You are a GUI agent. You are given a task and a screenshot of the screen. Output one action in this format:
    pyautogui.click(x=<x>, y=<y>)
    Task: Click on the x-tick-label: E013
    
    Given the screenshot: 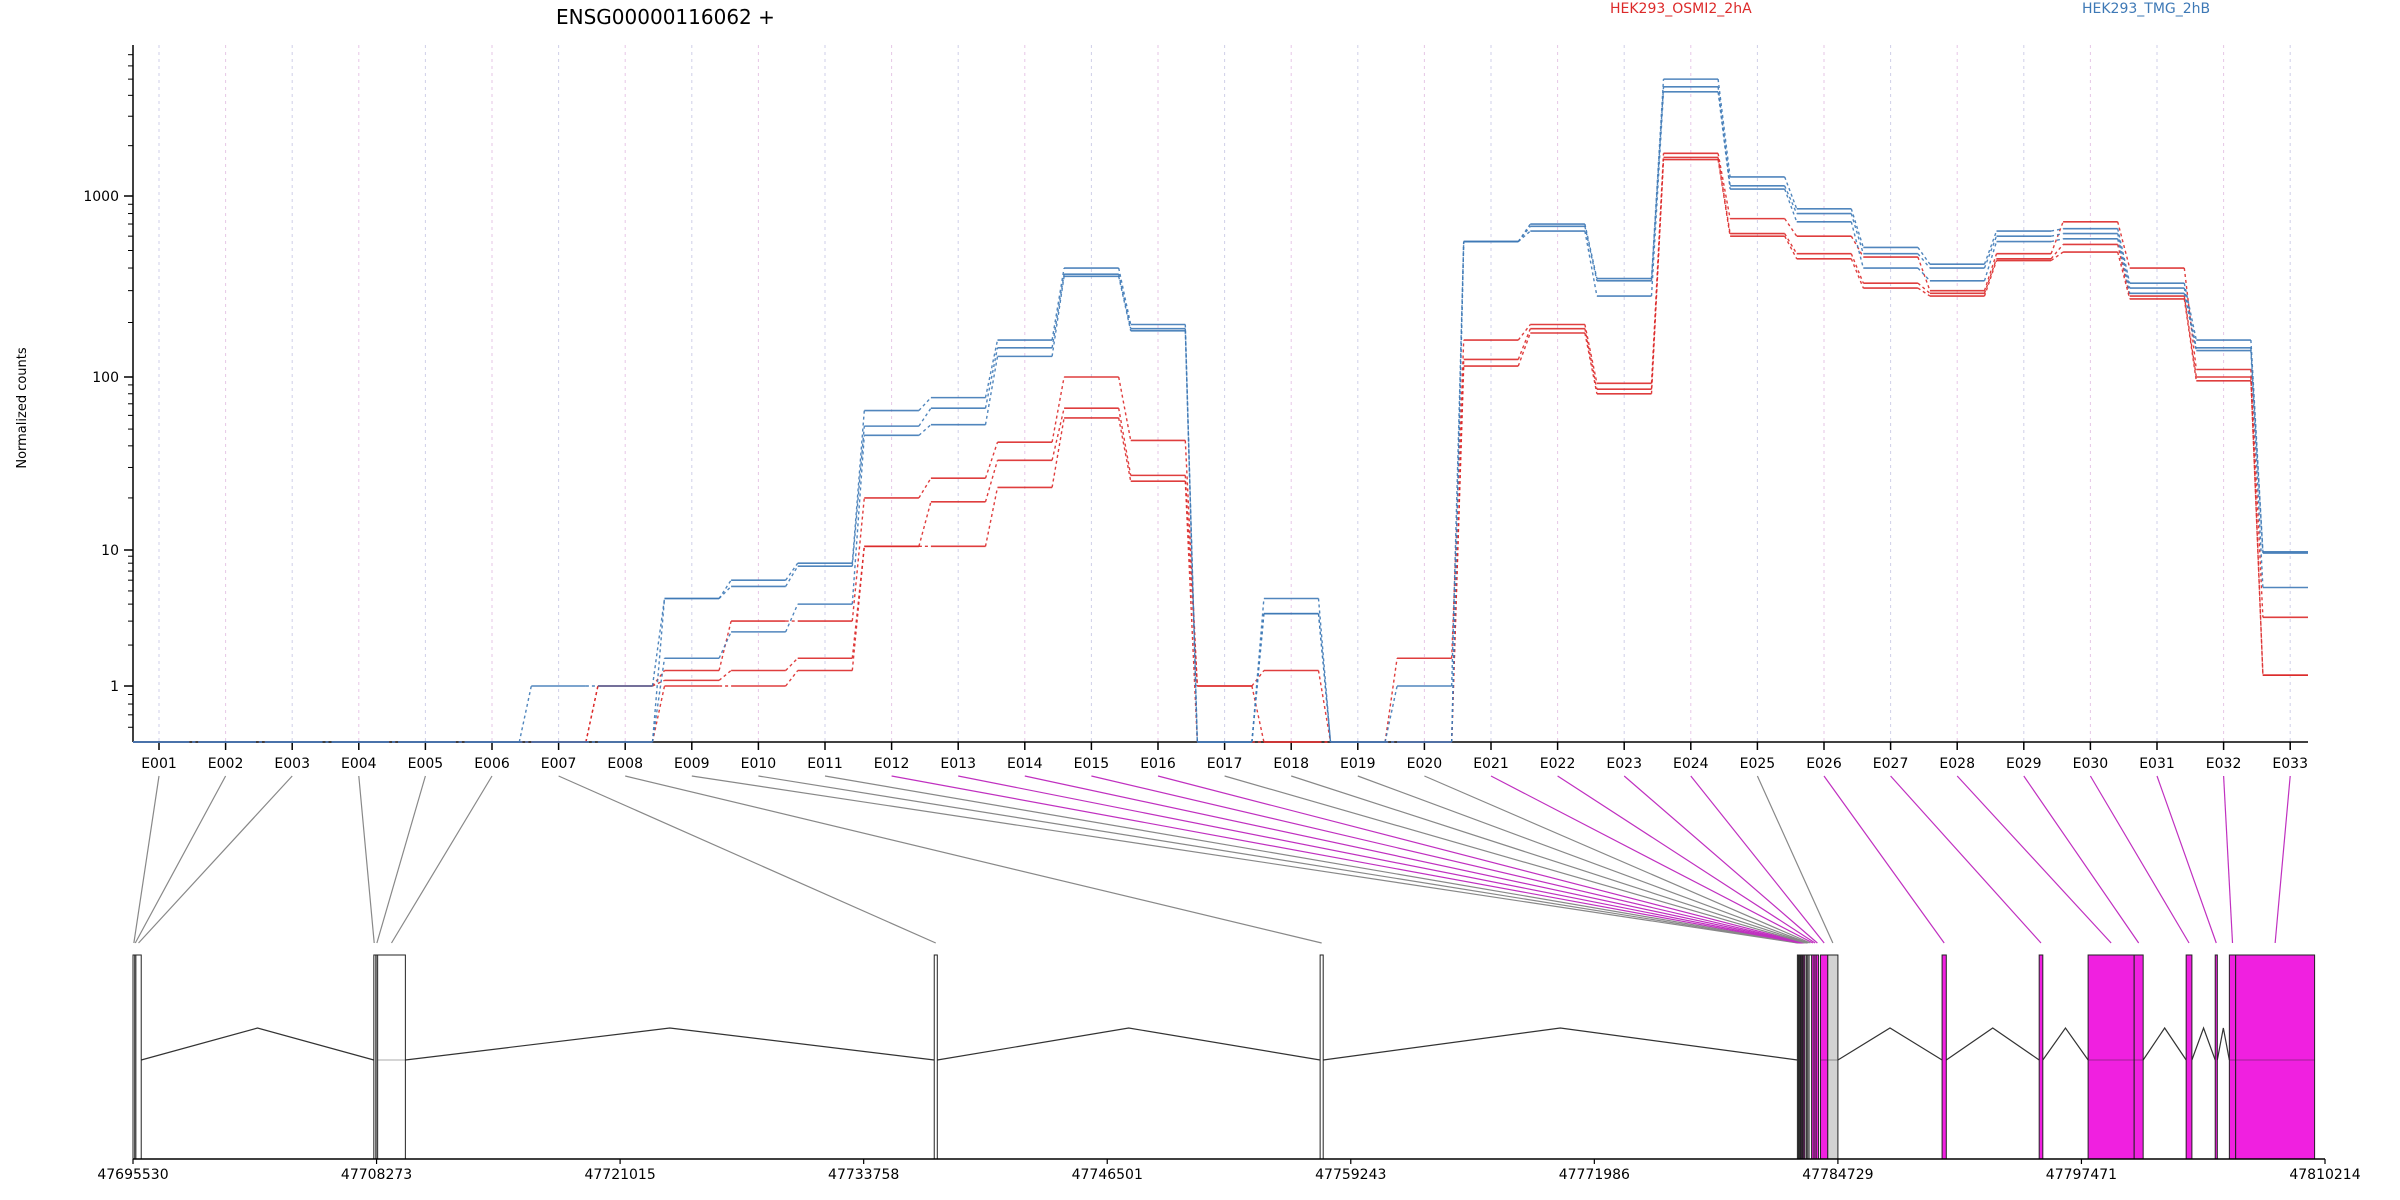 What is the action you would take?
    pyautogui.click(x=958, y=764)
    